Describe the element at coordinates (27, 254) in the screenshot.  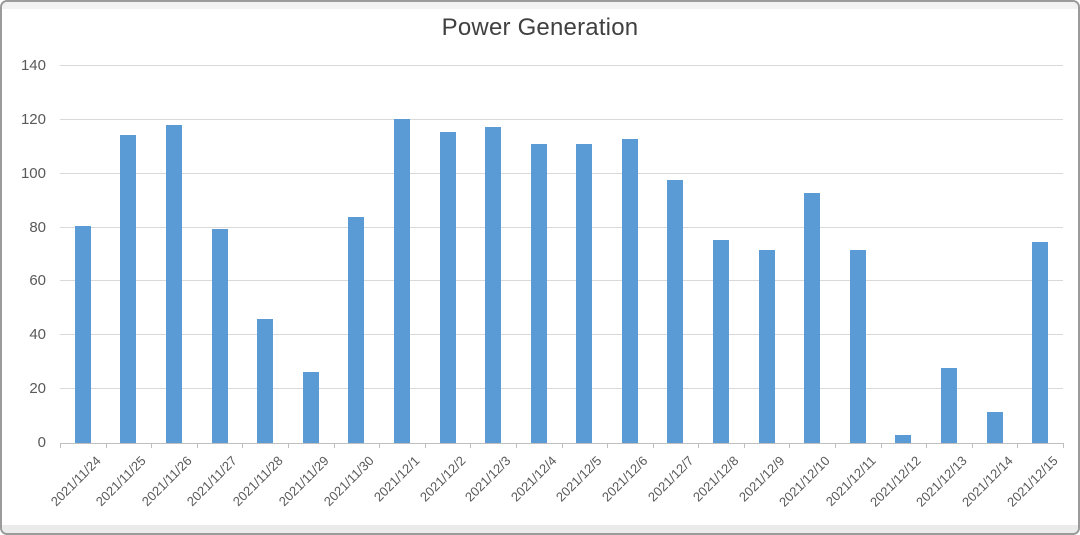
I see `y-axis-labels: 0 20 40 60 80 100 120 140` at that location.